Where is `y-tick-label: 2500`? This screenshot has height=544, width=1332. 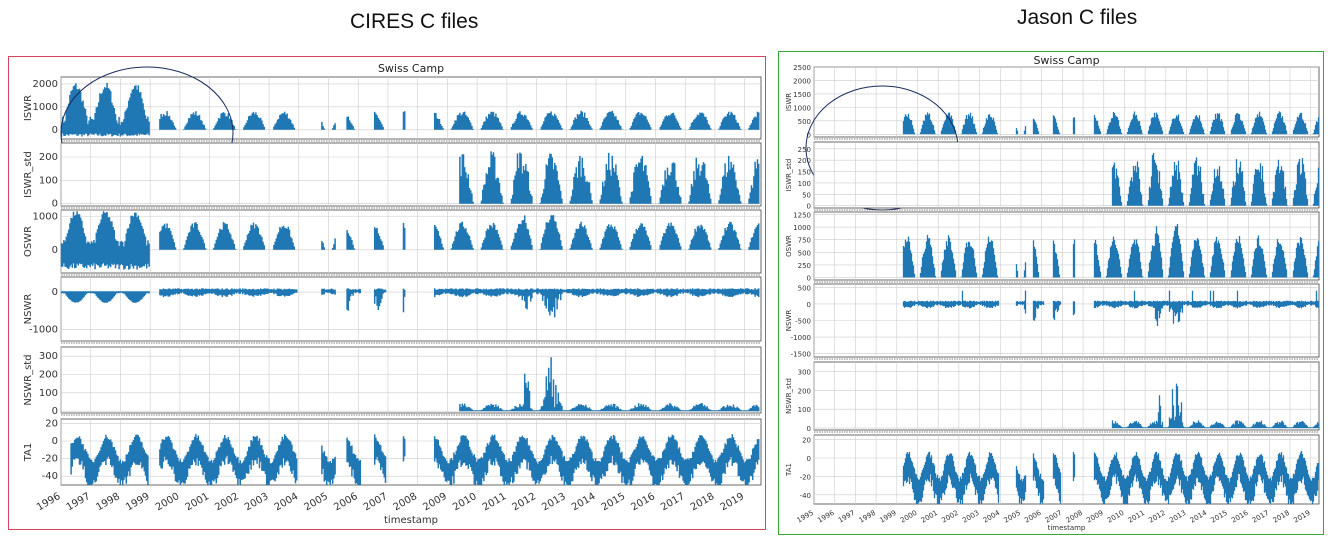 y-tick-label: 2500 is located at coordinates (802, 68).